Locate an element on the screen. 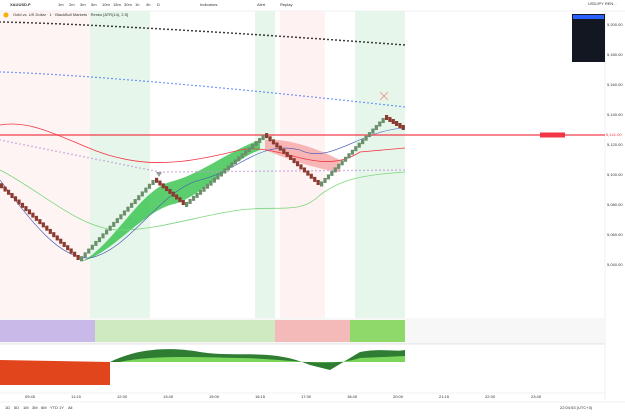 Image resolution: width=625 pixels, height=416 pixels. timeframe-btn: 10m is located at coordinates (106, 4).